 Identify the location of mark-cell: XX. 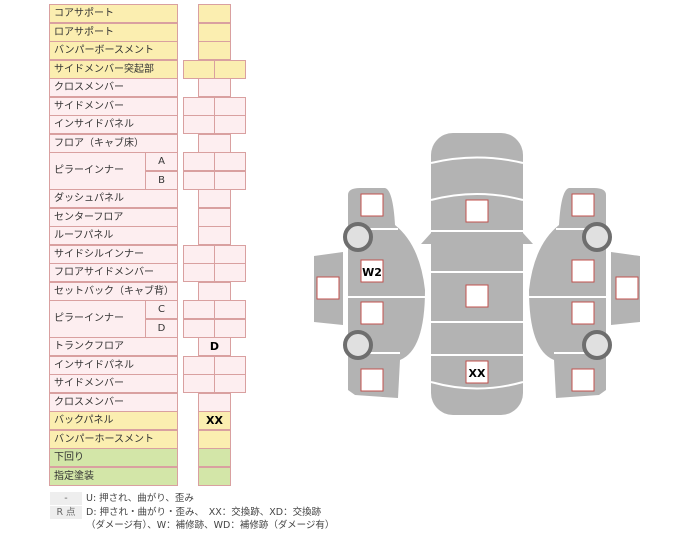
(214, 420).